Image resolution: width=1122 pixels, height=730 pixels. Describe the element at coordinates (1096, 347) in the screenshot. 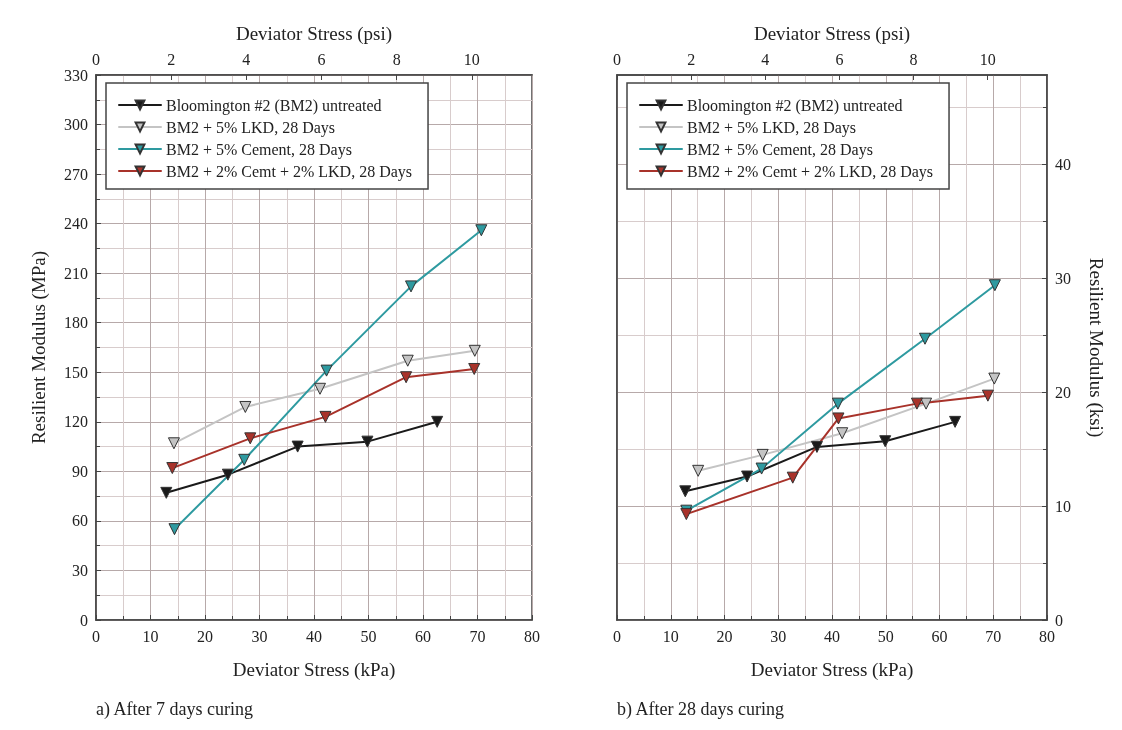

I see `y2-axis-title: Resilient Modulus (ksi)` at that location.